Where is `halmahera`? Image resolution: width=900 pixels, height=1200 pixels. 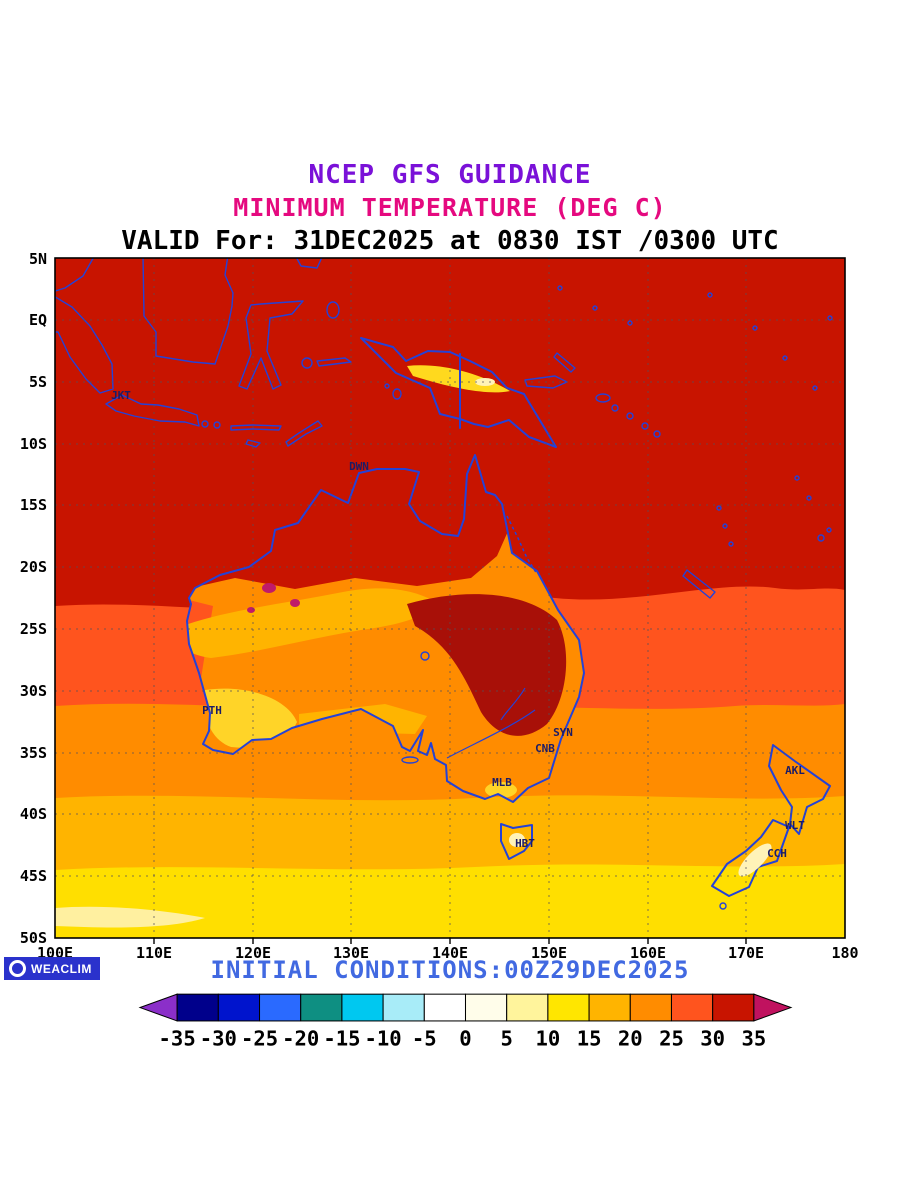
halmahera is located at coordinates (333, 310).